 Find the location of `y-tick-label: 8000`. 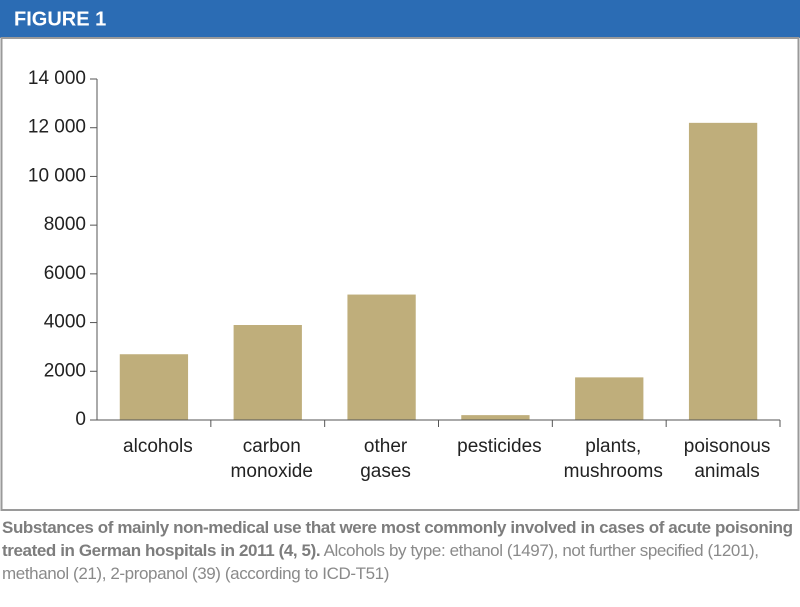

y-tick-label: 8000 is located at coordinates (65, 224).